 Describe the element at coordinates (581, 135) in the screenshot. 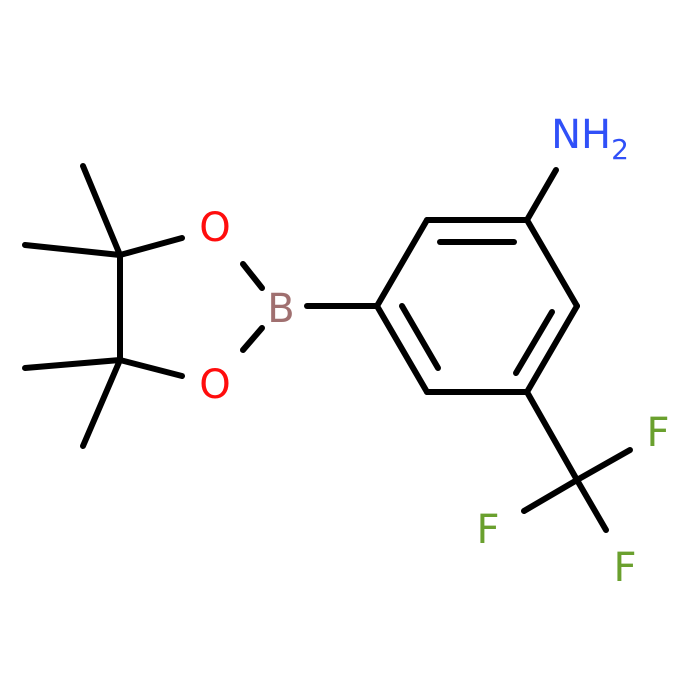

I see `atom-symbol: NH` at that location.